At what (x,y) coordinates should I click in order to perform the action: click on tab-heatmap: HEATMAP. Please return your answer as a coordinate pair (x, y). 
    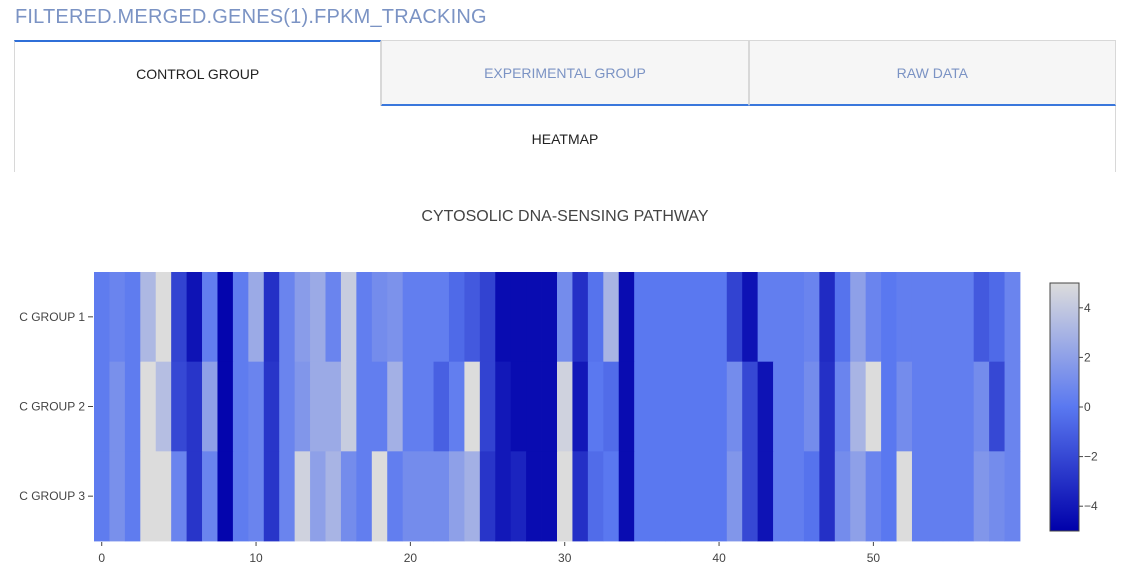
    Looking at the image, I should click on (565, 139).